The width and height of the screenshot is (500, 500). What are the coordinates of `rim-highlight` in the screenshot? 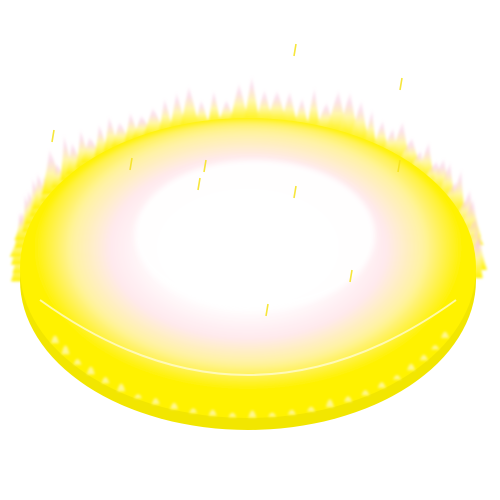 It's located at (248, 337).